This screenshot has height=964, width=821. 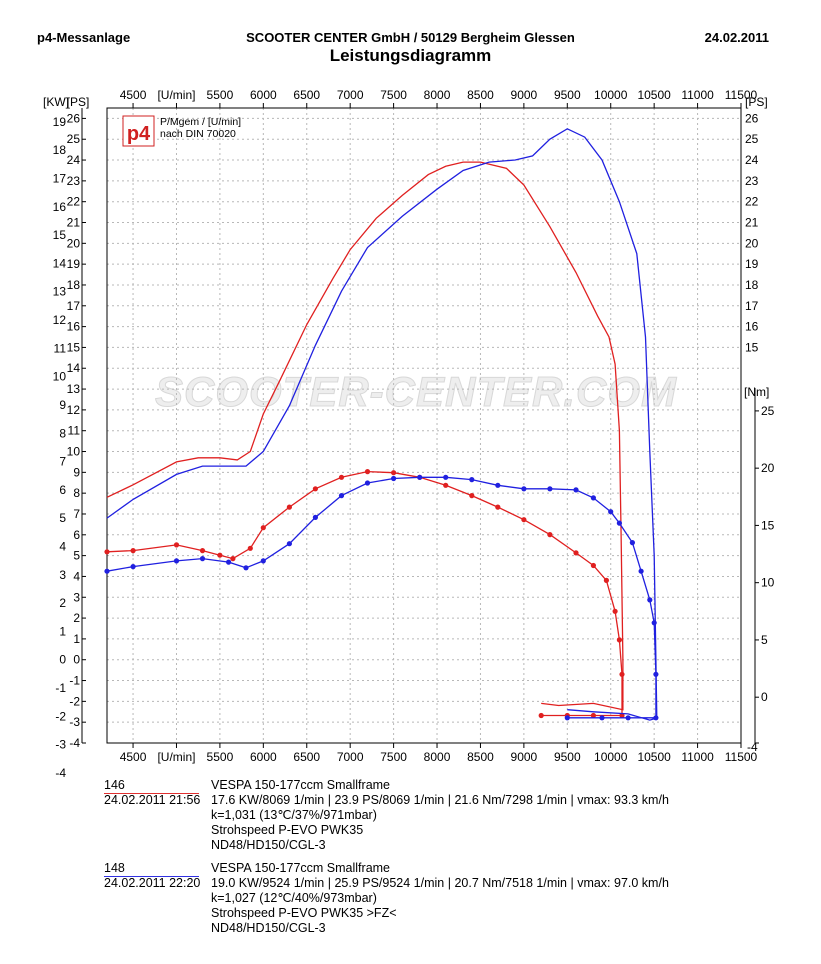 I want to click on x-tick-label-top: 11000, so click(x=697, y=95).